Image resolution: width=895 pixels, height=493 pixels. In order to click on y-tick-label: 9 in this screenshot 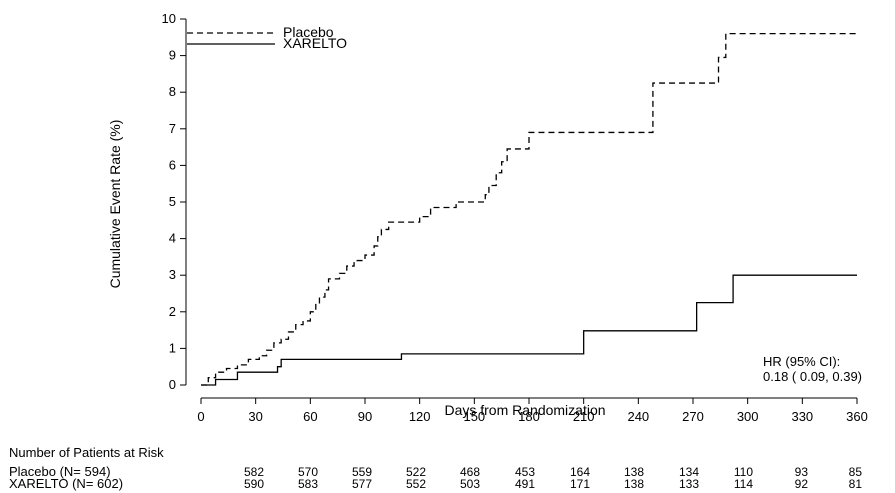, I will do `click(172, 55)`.